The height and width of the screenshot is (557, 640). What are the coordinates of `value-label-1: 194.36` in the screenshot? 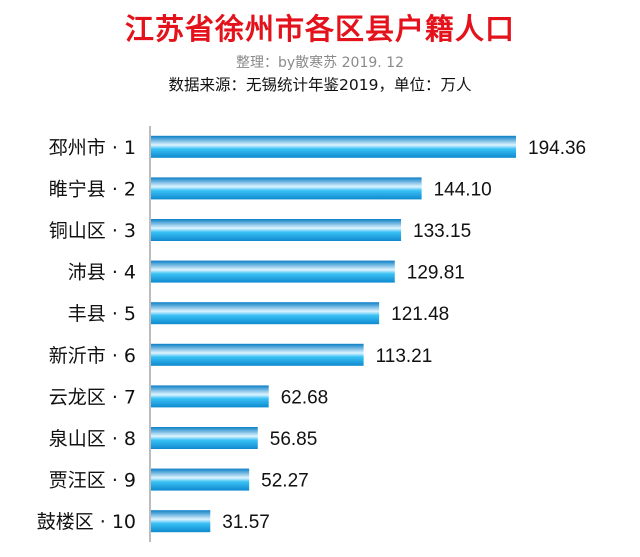 It's located at (557, 148).